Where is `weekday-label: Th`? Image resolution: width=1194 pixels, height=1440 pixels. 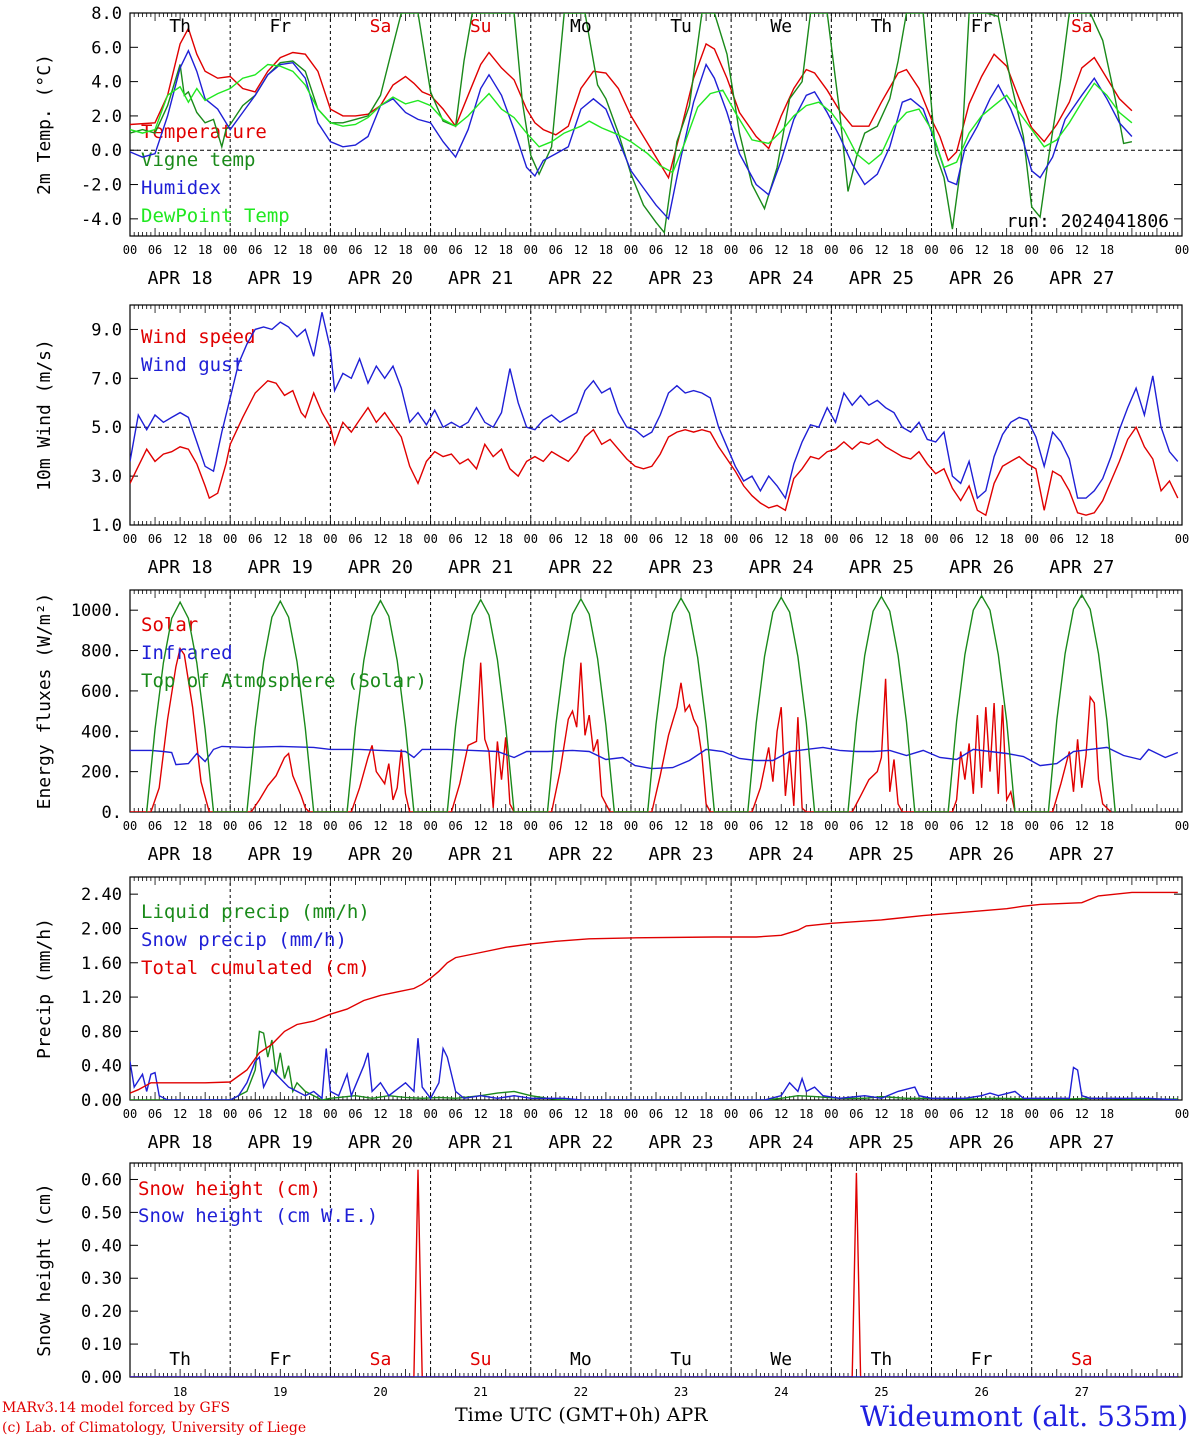 weekday-label: Th is located at coordinates (180, 26).